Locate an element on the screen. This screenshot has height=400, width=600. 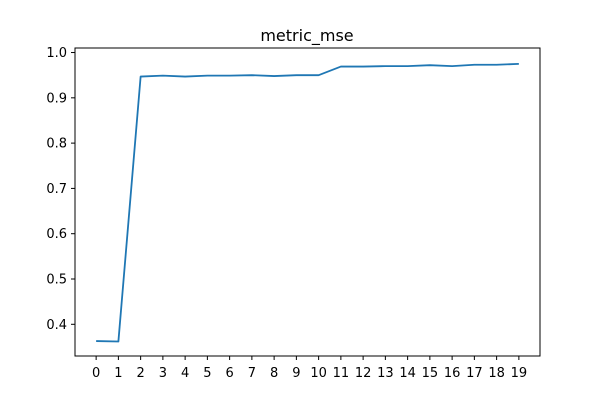
x-tick-label: 2 is located at coordinates (140, 373).